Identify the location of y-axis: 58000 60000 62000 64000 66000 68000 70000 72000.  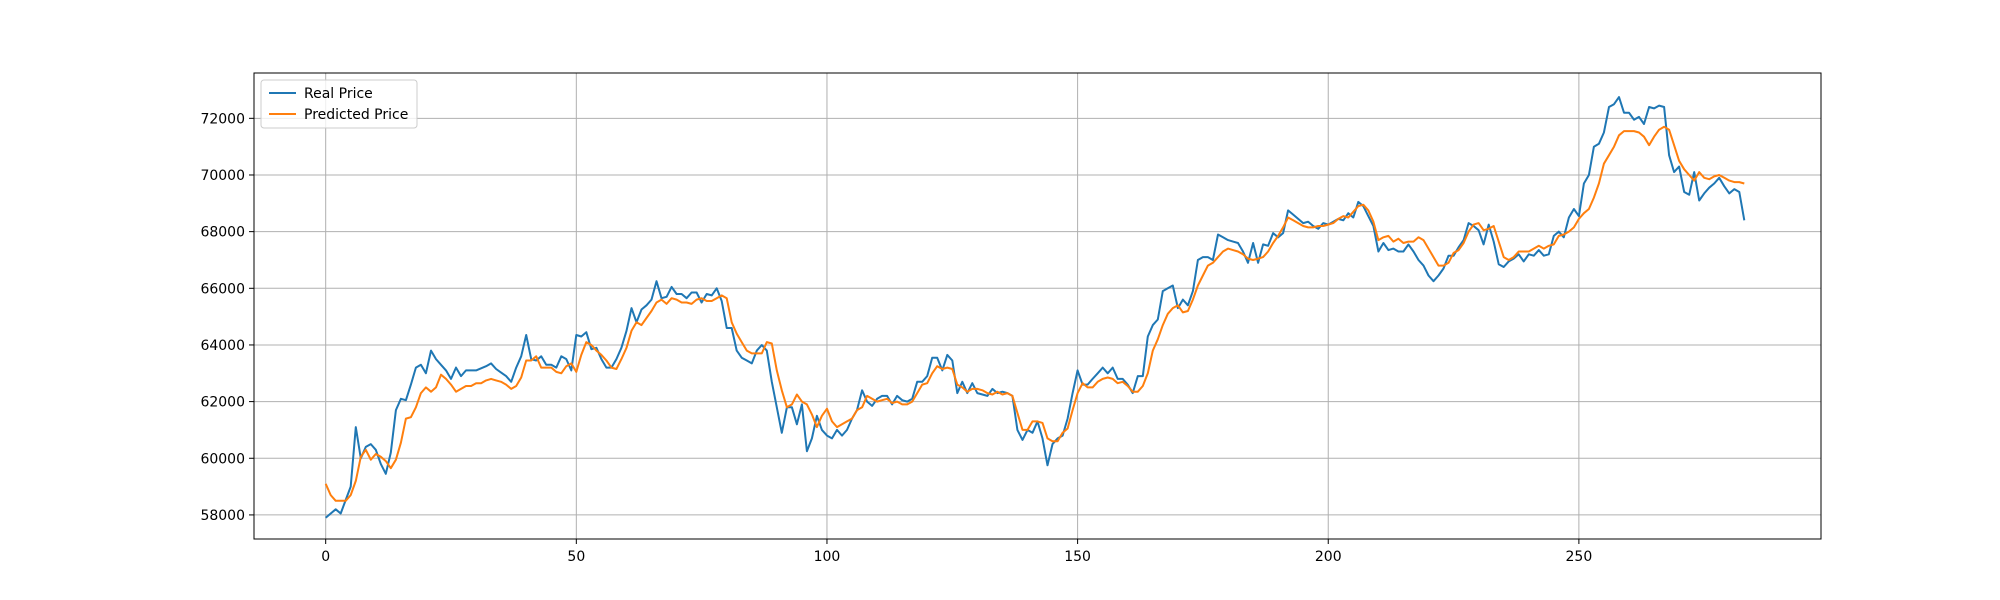
(227, 317).